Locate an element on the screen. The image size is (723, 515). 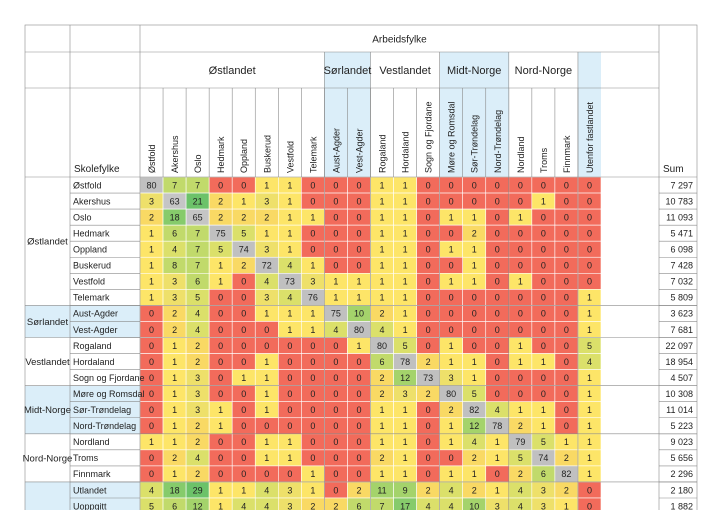
cell-value: 21 is located at coordinates (198, 201).